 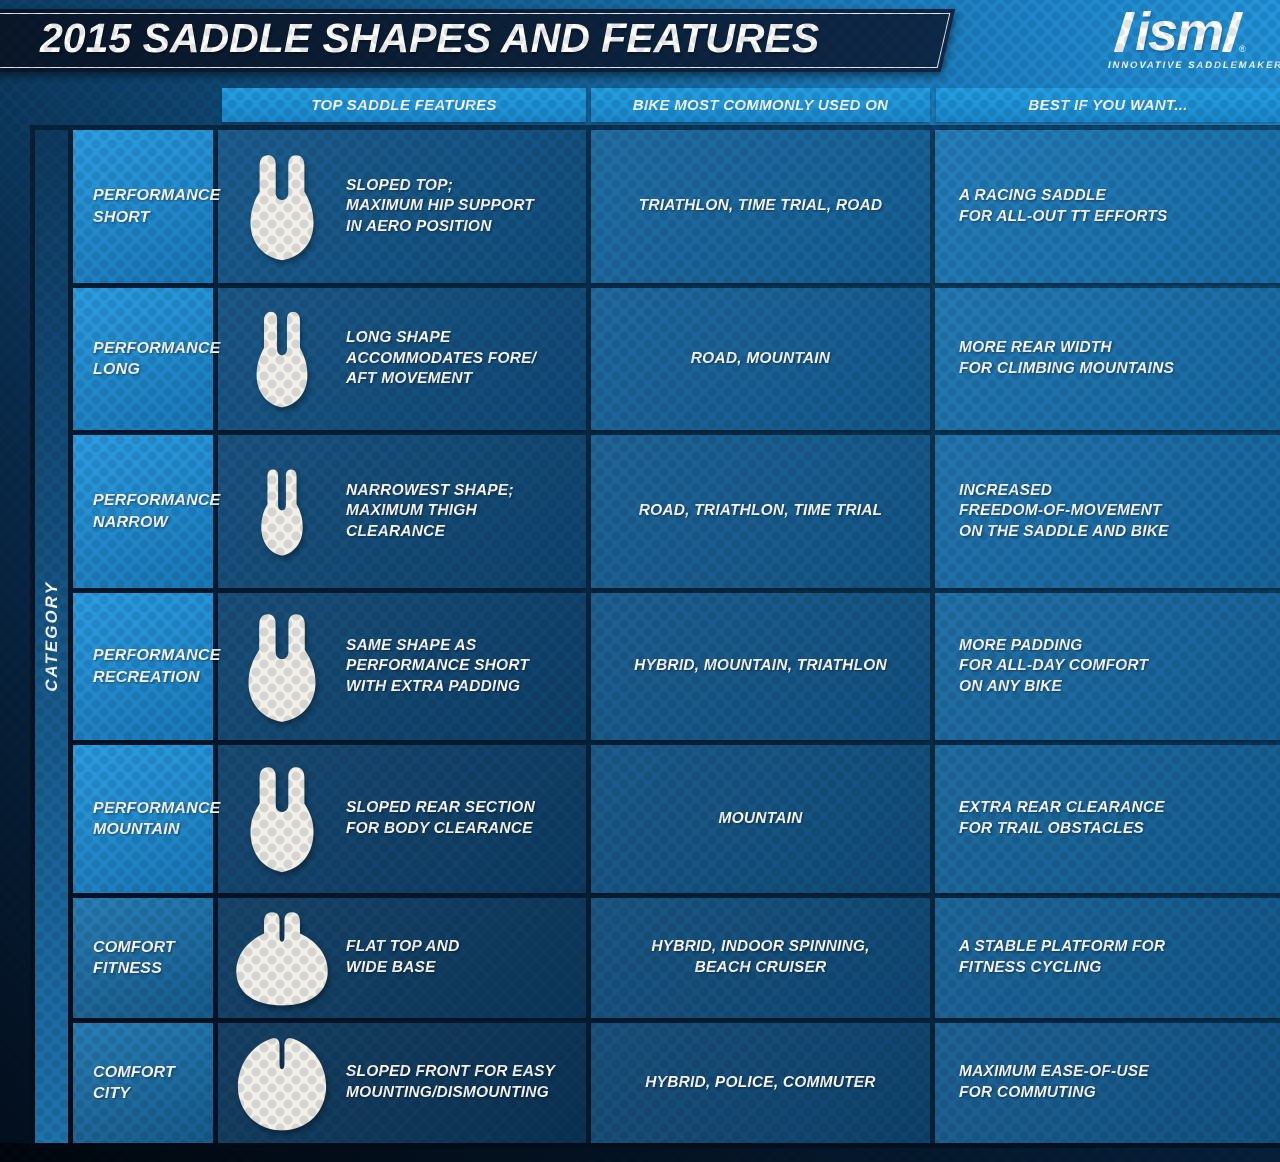 I want to click on saddle-comfort-fitness-icon, so click(x=282, y=958).